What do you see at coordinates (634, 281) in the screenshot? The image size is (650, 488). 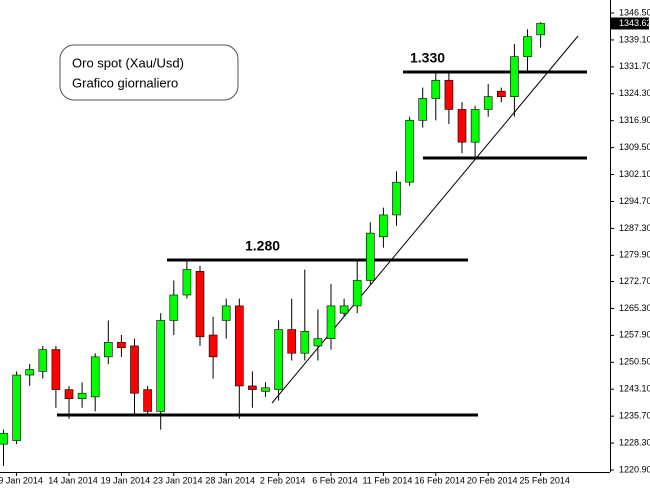 I see `y-tick-label: 1272.70` at bounding box center [634, 281].